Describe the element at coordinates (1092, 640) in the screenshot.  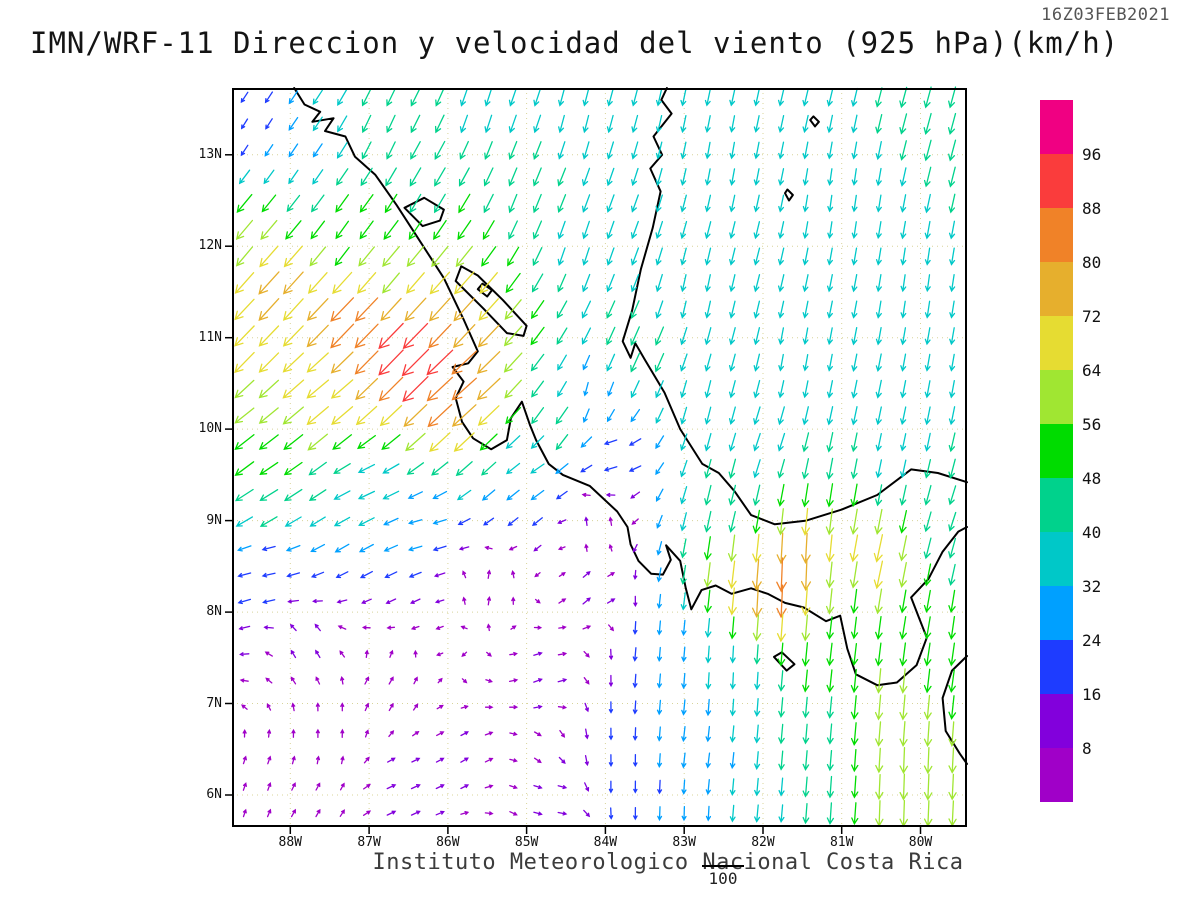
I see `colorbar-tick-label: 24` at that location.